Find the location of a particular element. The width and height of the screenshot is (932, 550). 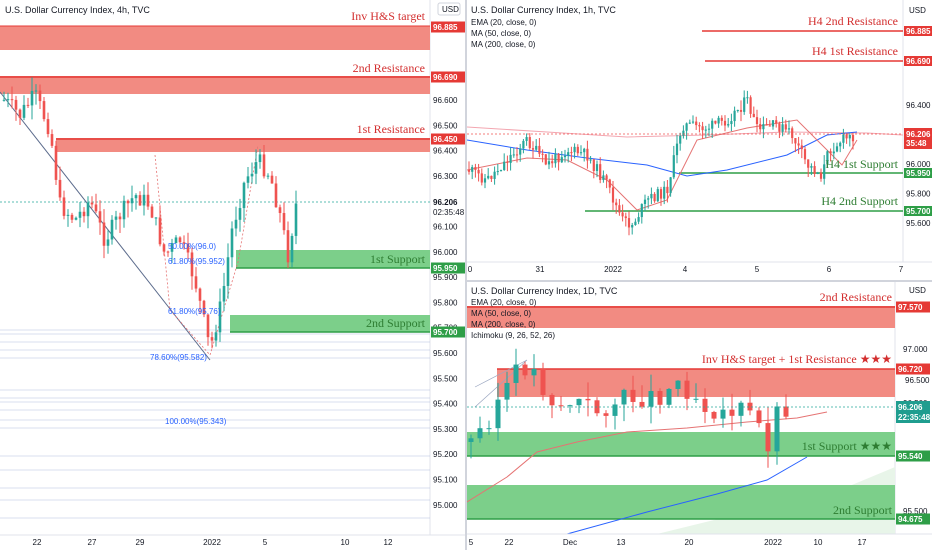

tag-1st-resistance-bg is located at coordinates (448, 139).